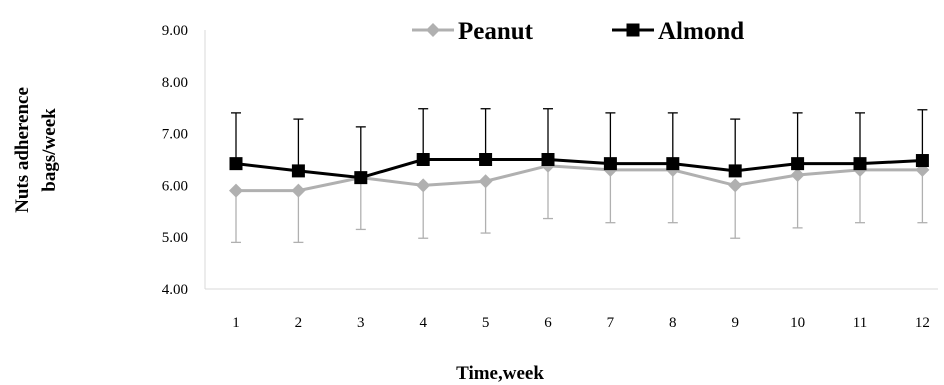 This screenshot has width=944, height=385. I want to click on x-tick-label: 8, so click(673, 323).